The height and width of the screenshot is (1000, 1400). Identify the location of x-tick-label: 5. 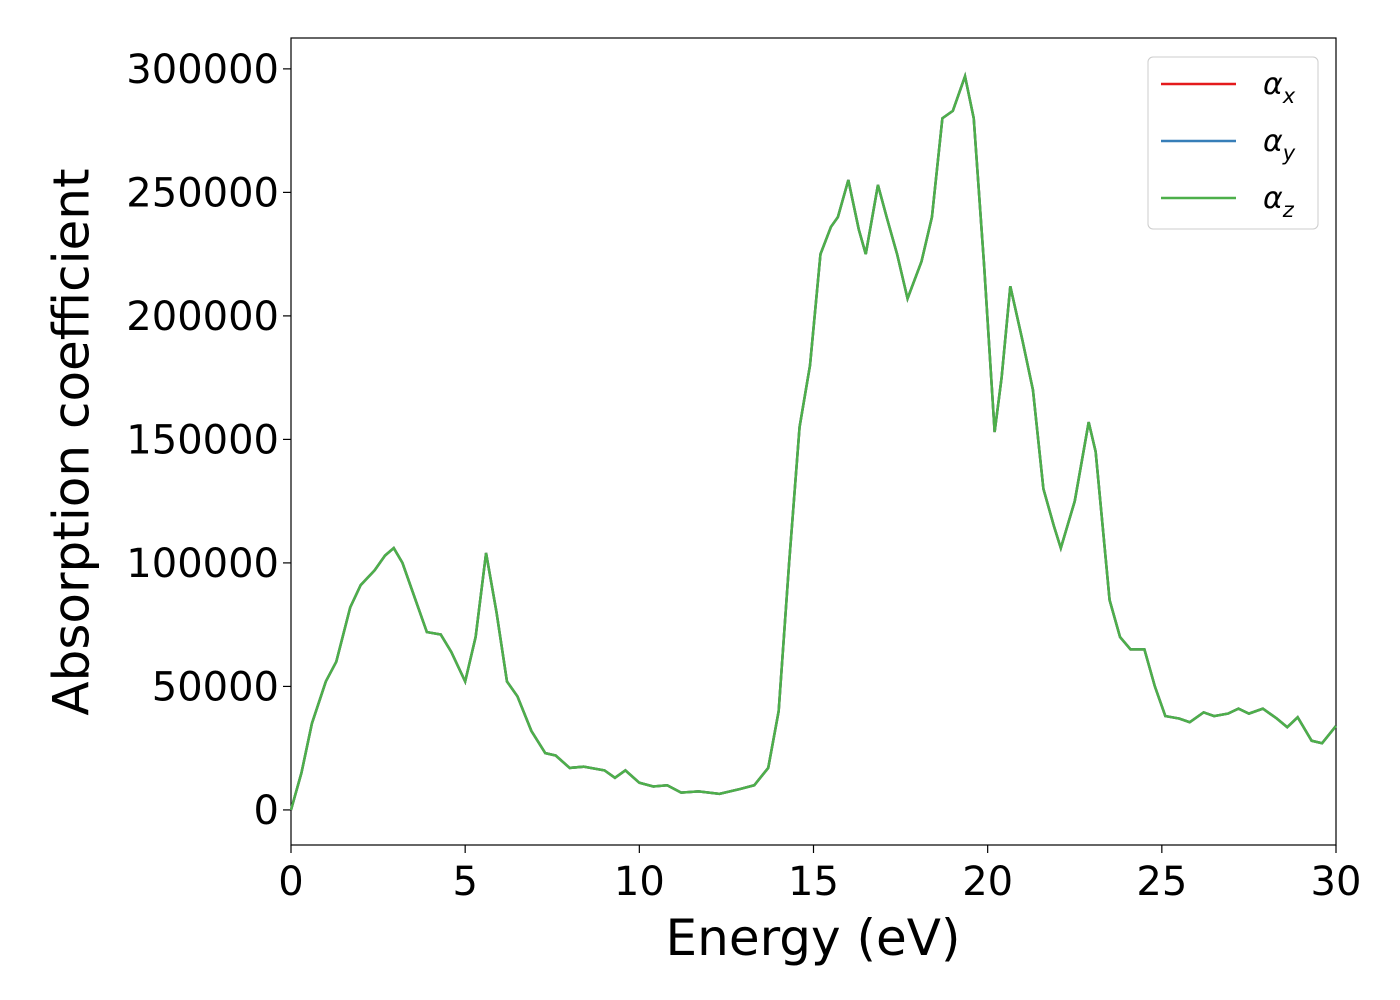
(464, 882).